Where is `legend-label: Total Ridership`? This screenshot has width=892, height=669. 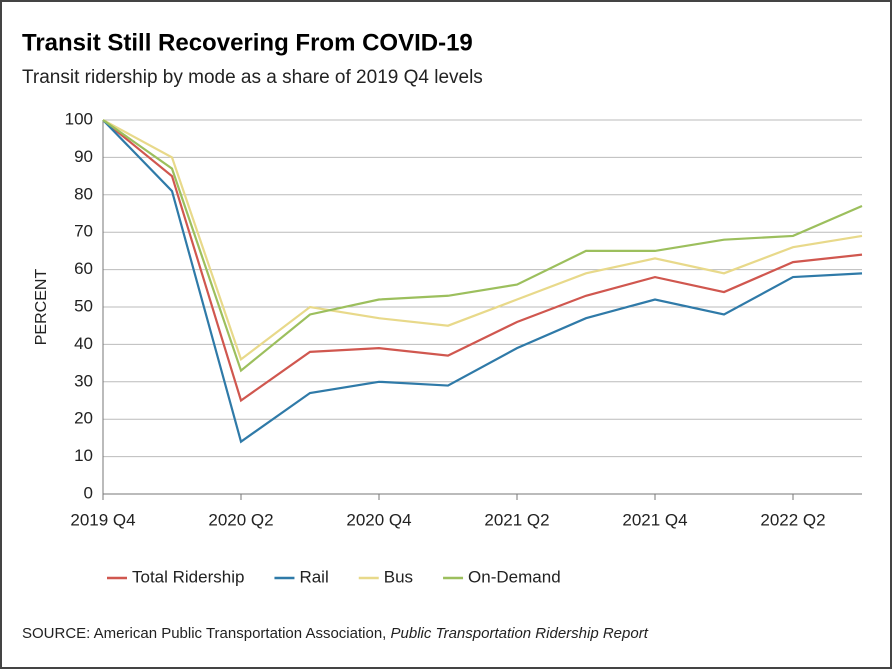
legend-label: Total Ridership is located at coordinates (188, 576).